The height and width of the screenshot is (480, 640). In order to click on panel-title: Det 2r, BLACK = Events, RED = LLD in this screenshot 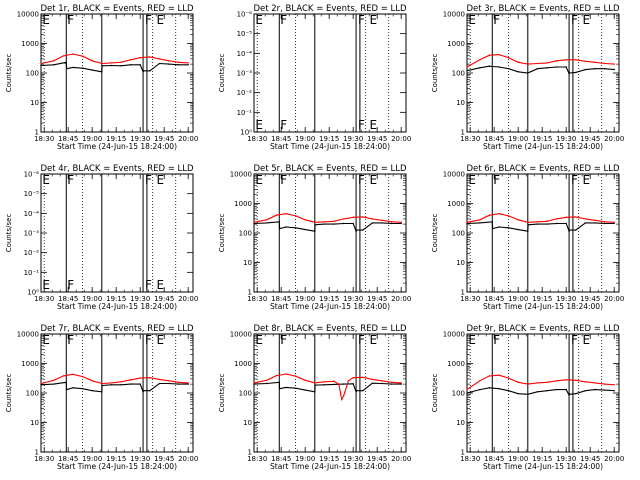, I will do `click(330, 9)`.